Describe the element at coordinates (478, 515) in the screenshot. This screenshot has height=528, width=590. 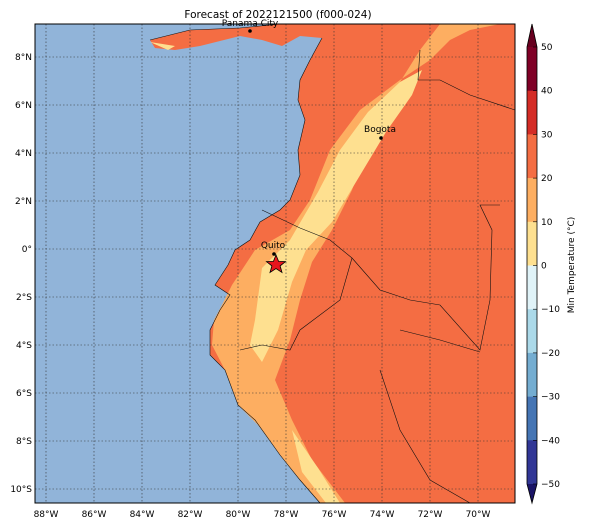
I see `lon-label: 70°W` at that location.